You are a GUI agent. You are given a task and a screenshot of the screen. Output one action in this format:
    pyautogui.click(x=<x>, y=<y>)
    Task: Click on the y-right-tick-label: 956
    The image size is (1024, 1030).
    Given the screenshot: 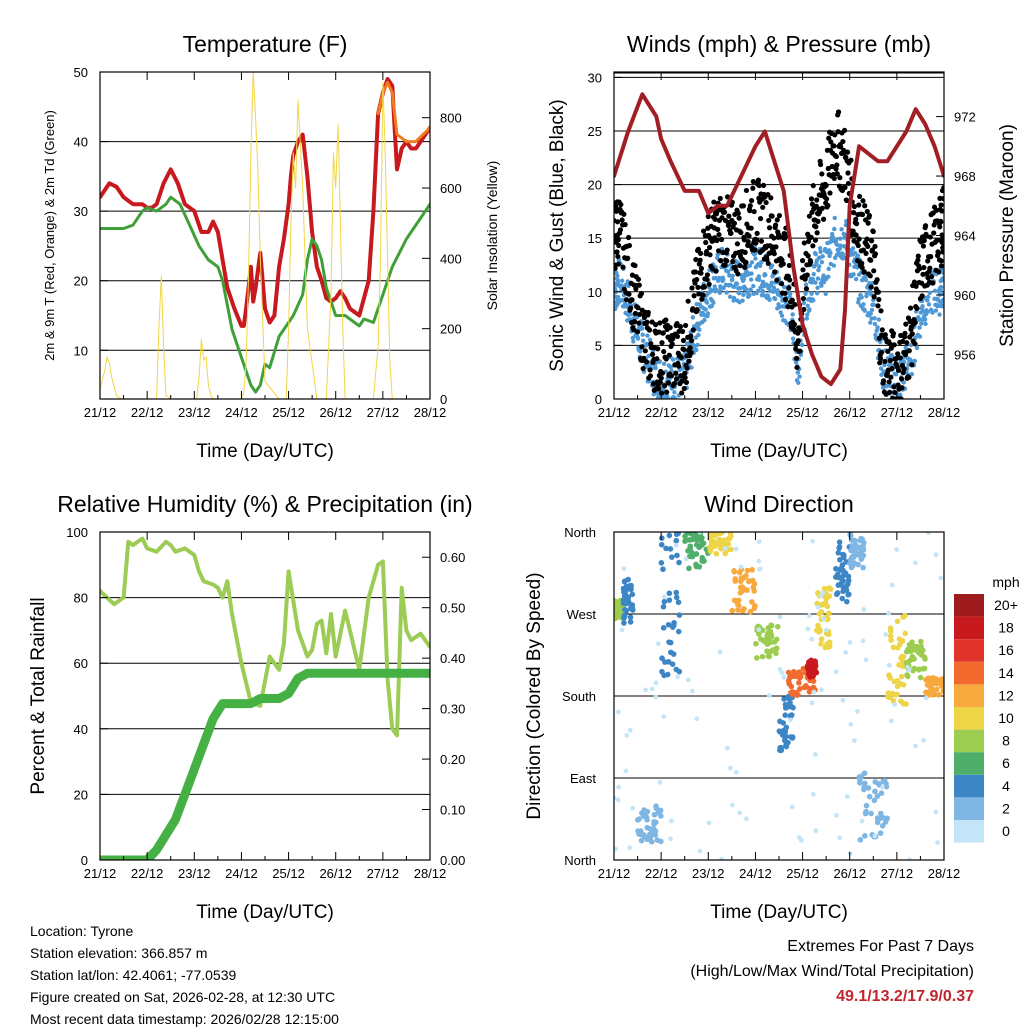 What is the action you would take?
    pyautogui.click(x=965, y=354)
    